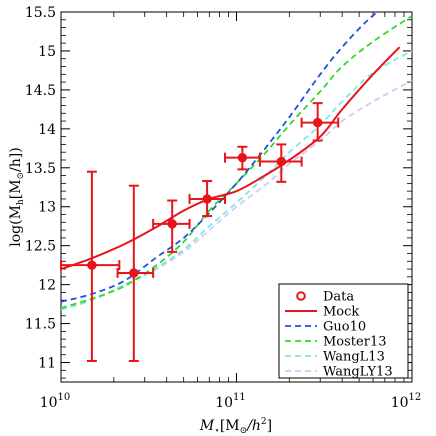  What do you see at coordinates (17, 196) in the screenshot?
I see `y-axis-title: log(Mh[M⊙/h])` at bounding box center [17, 196].